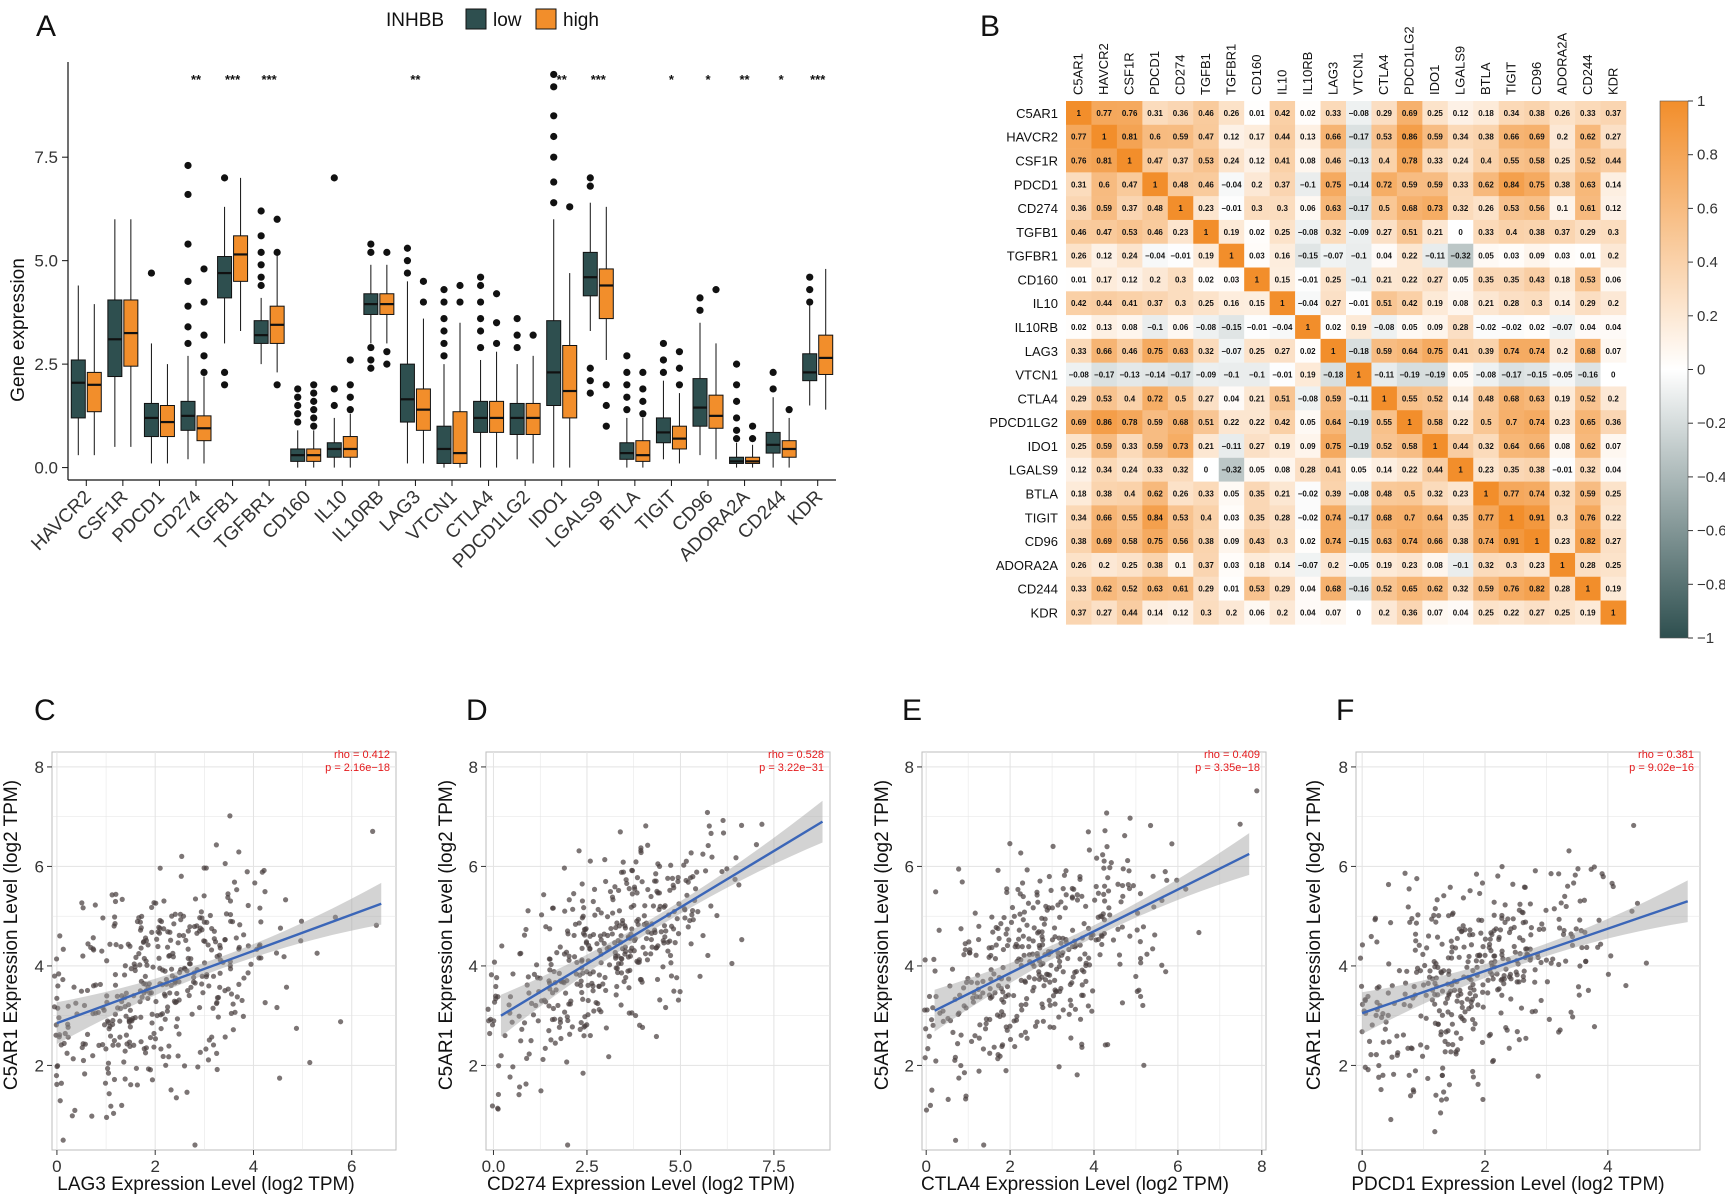  What do you see at coordinates (11, 935) in the screenshot?
I see `panel-c-ylabel: C5AR1 Expression Level (log2 TPM)` at bounding box center [11, 935].